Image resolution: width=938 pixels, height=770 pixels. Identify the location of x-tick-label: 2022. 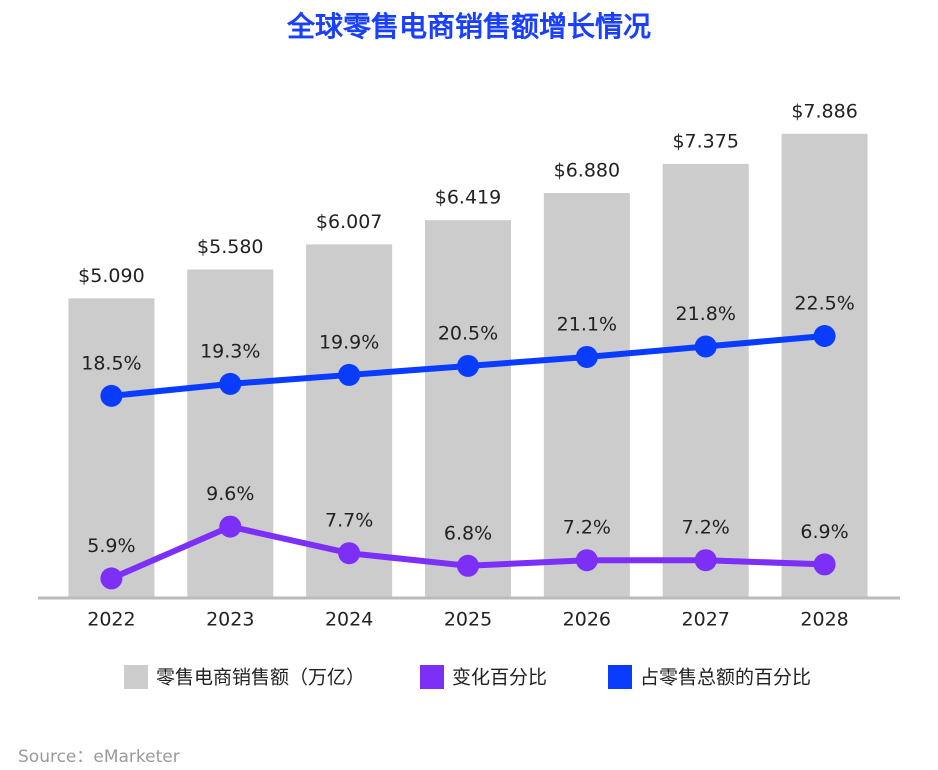
(111, 620).